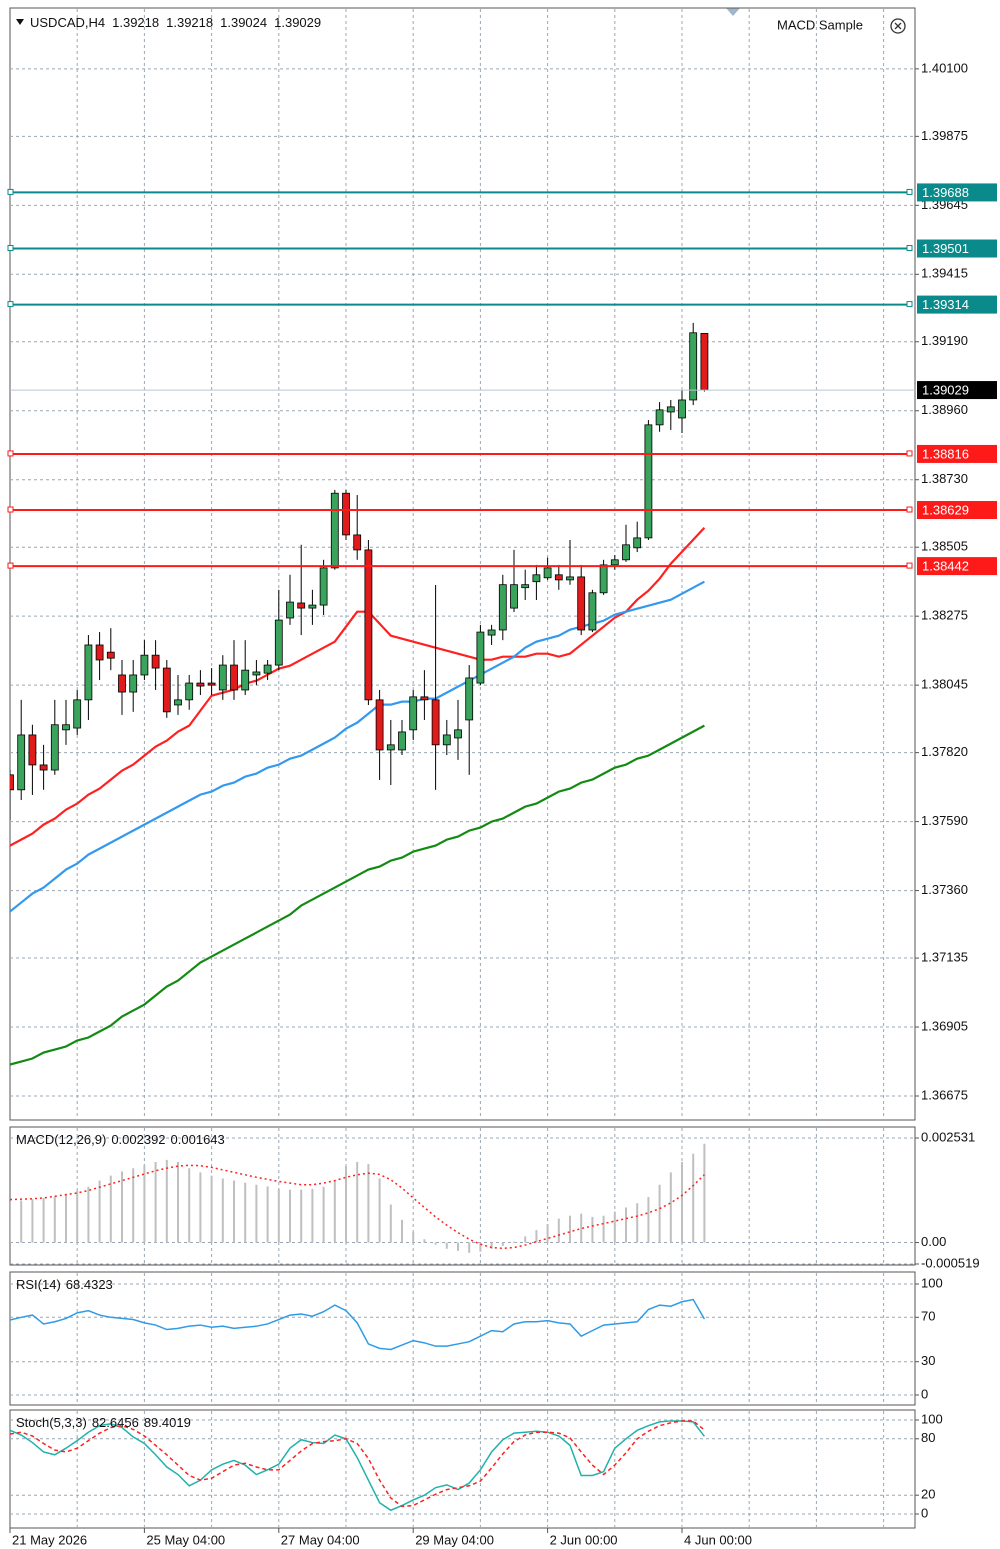  What do you see at coordinates (944, 615) in the screenshot?
I see `y-tick-label: 1.38275` at bounding box center [944, 615].